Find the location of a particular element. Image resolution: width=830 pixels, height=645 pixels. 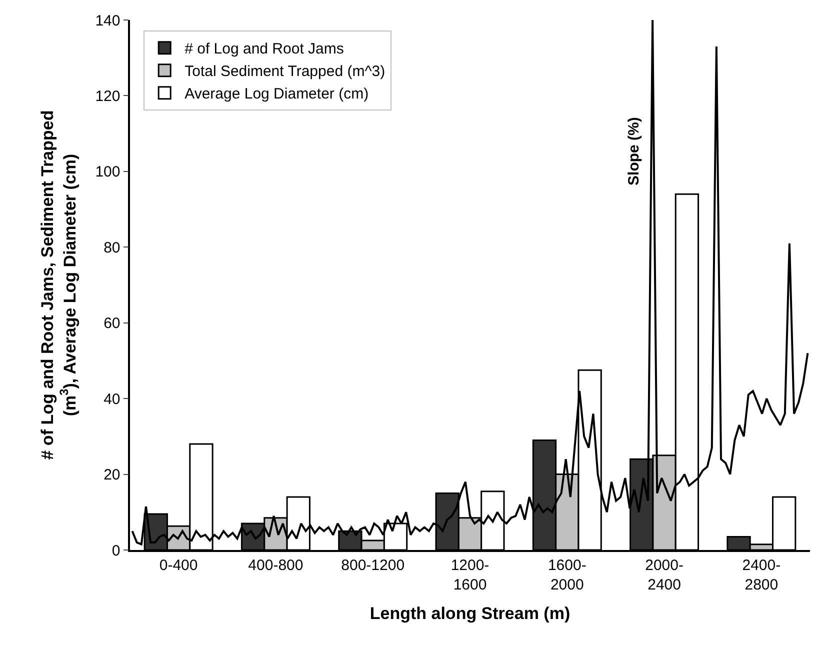

y-tick-label: 100 is located at coordinates (107, 172).